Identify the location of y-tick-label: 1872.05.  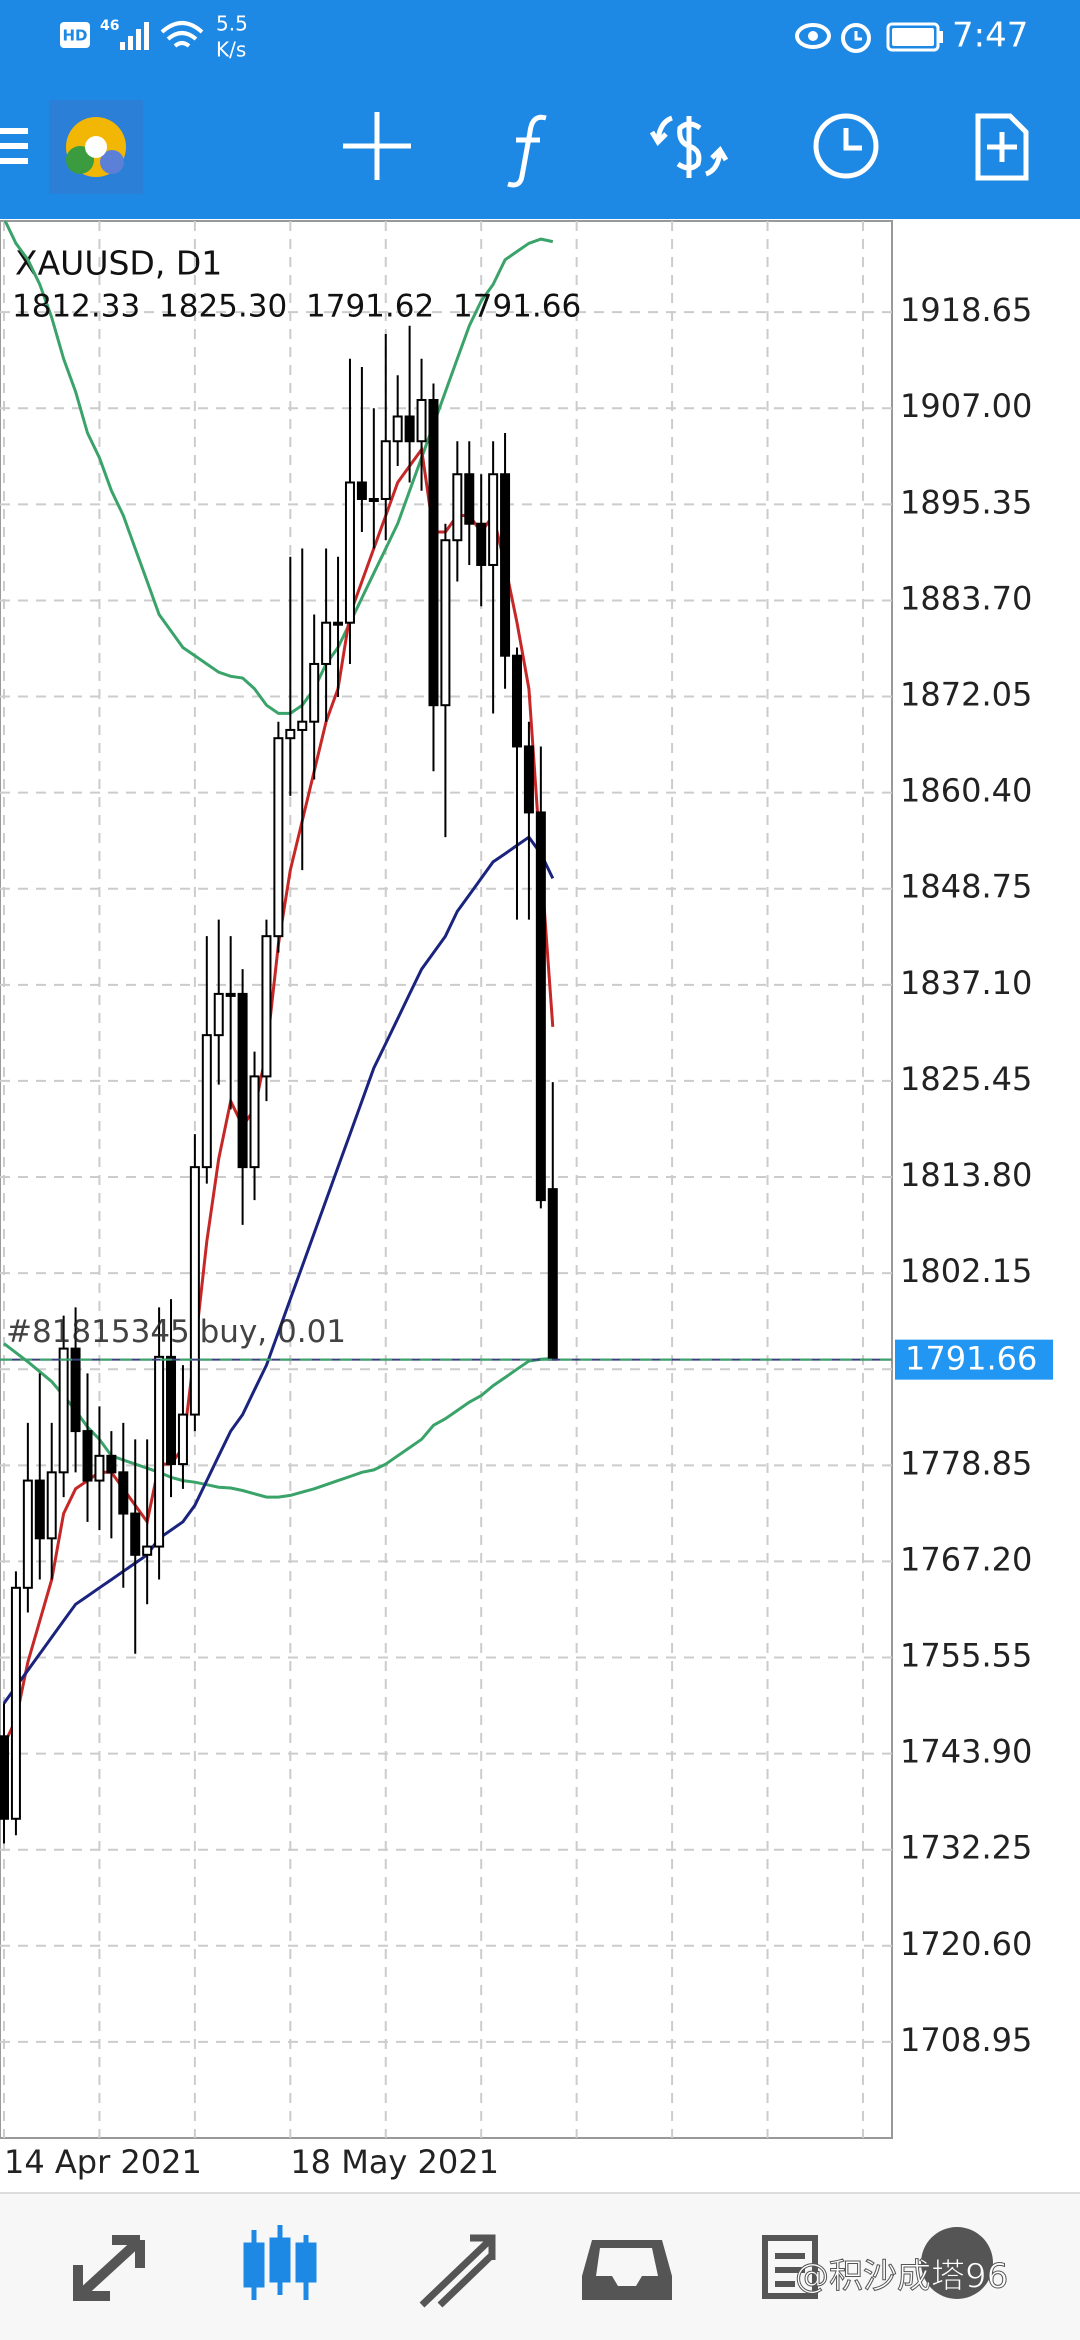
(966, 695).